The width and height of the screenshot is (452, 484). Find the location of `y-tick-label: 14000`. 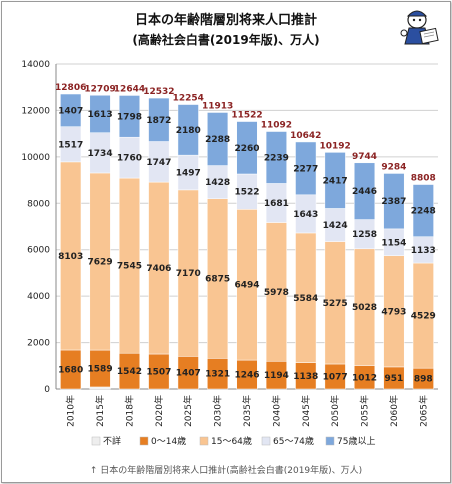

y-tick-label: 14000 is located at coordinates (35, 65).